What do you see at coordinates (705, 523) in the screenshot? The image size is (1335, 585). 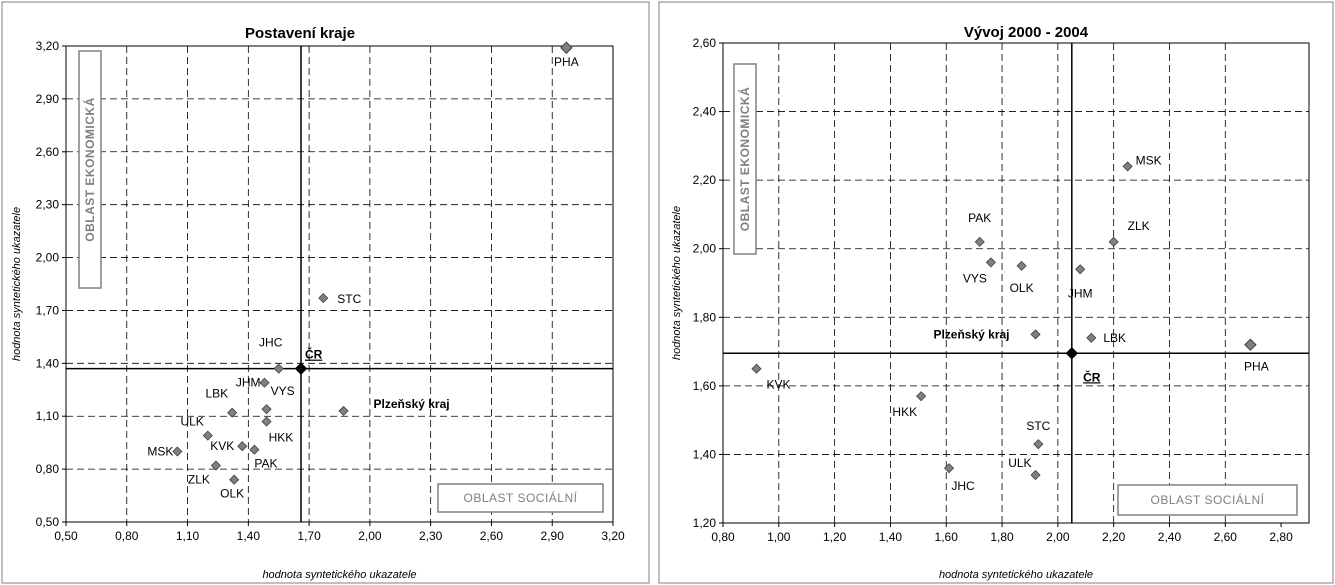 I see `y-tick-label: 1,20` at bounding box center [705, 523].